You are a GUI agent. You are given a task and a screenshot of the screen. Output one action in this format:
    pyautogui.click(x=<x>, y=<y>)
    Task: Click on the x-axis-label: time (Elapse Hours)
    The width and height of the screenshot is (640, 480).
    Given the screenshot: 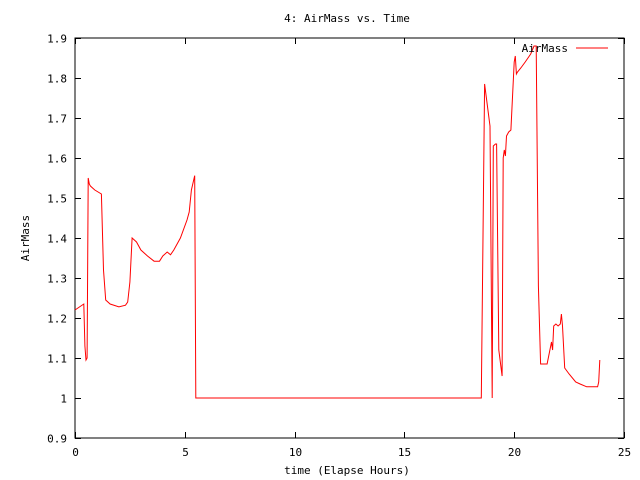 What is the action you would take?
    pyautogui.click(x=347, y=470)
    